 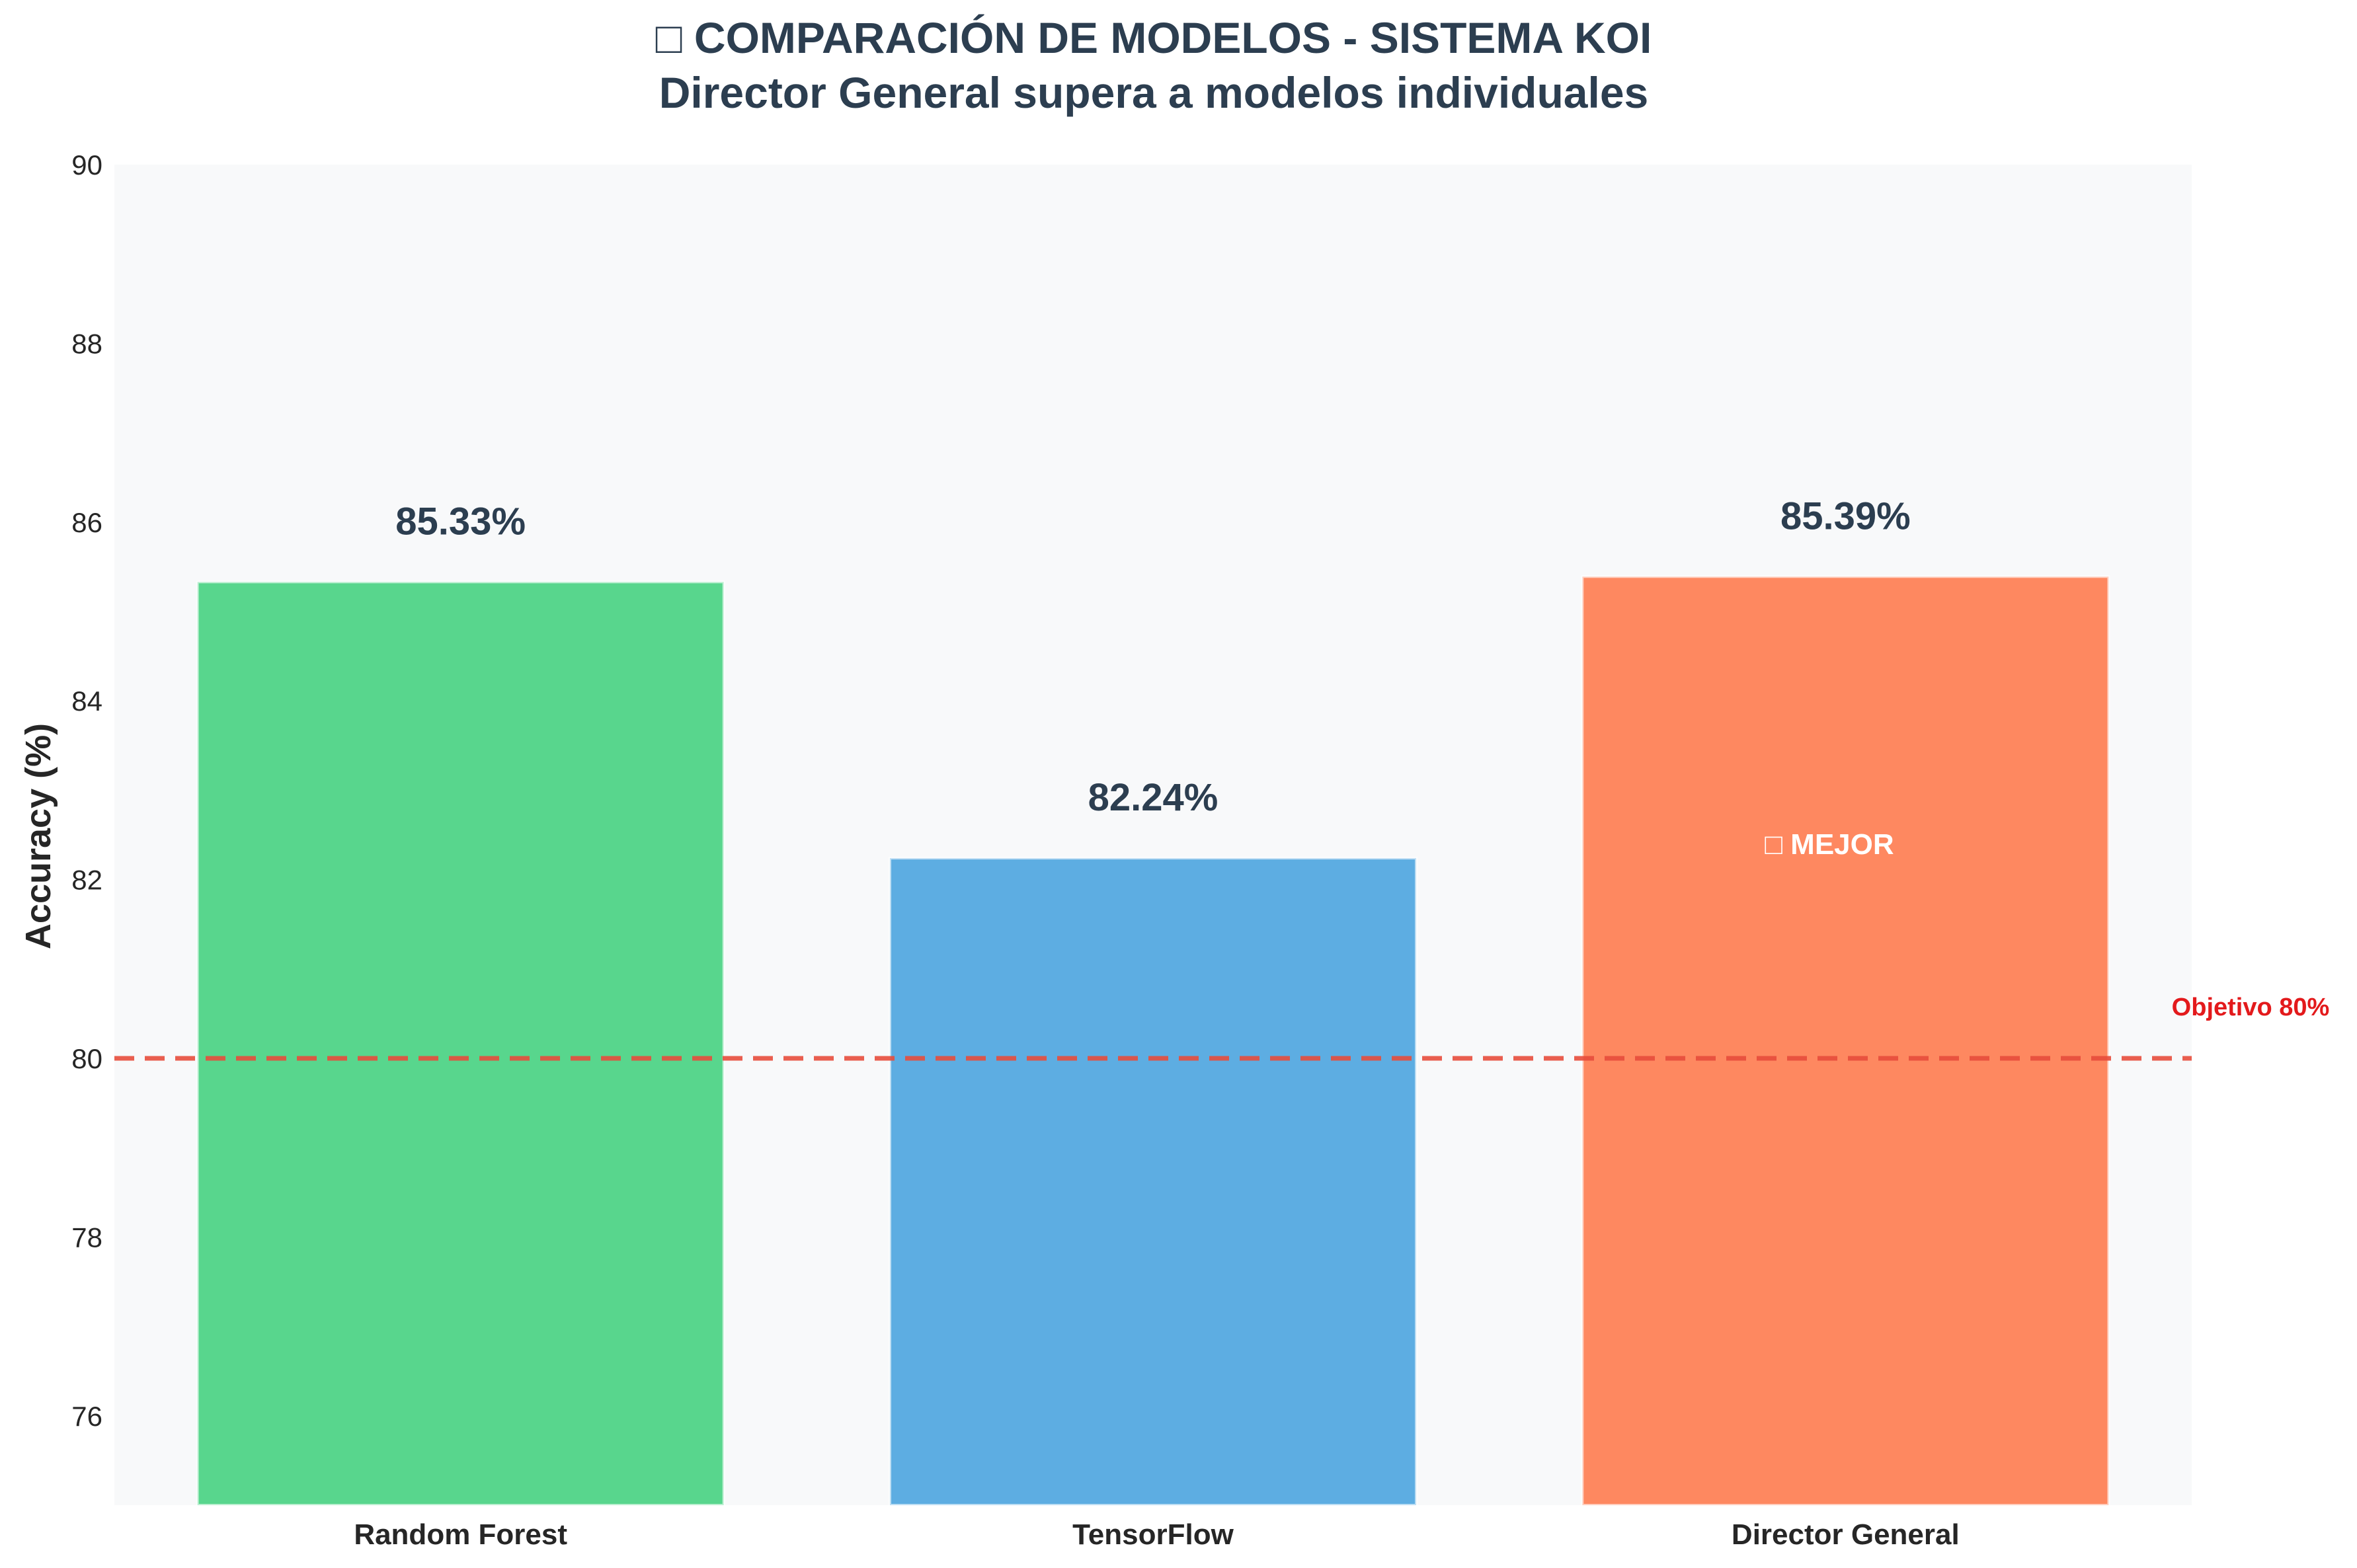 What do you see at coordinates (38, 836) in the screenshot?
I see `y-axis-label: Accuracy (%)` at bounding box center [38, 836].